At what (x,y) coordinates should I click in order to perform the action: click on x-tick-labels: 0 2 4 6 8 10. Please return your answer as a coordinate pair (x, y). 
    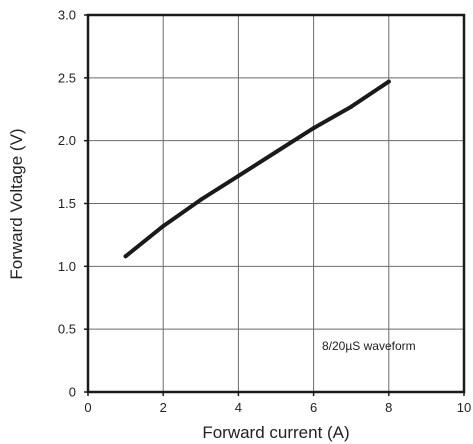
    Looking at the image, I should click on (277, 407).